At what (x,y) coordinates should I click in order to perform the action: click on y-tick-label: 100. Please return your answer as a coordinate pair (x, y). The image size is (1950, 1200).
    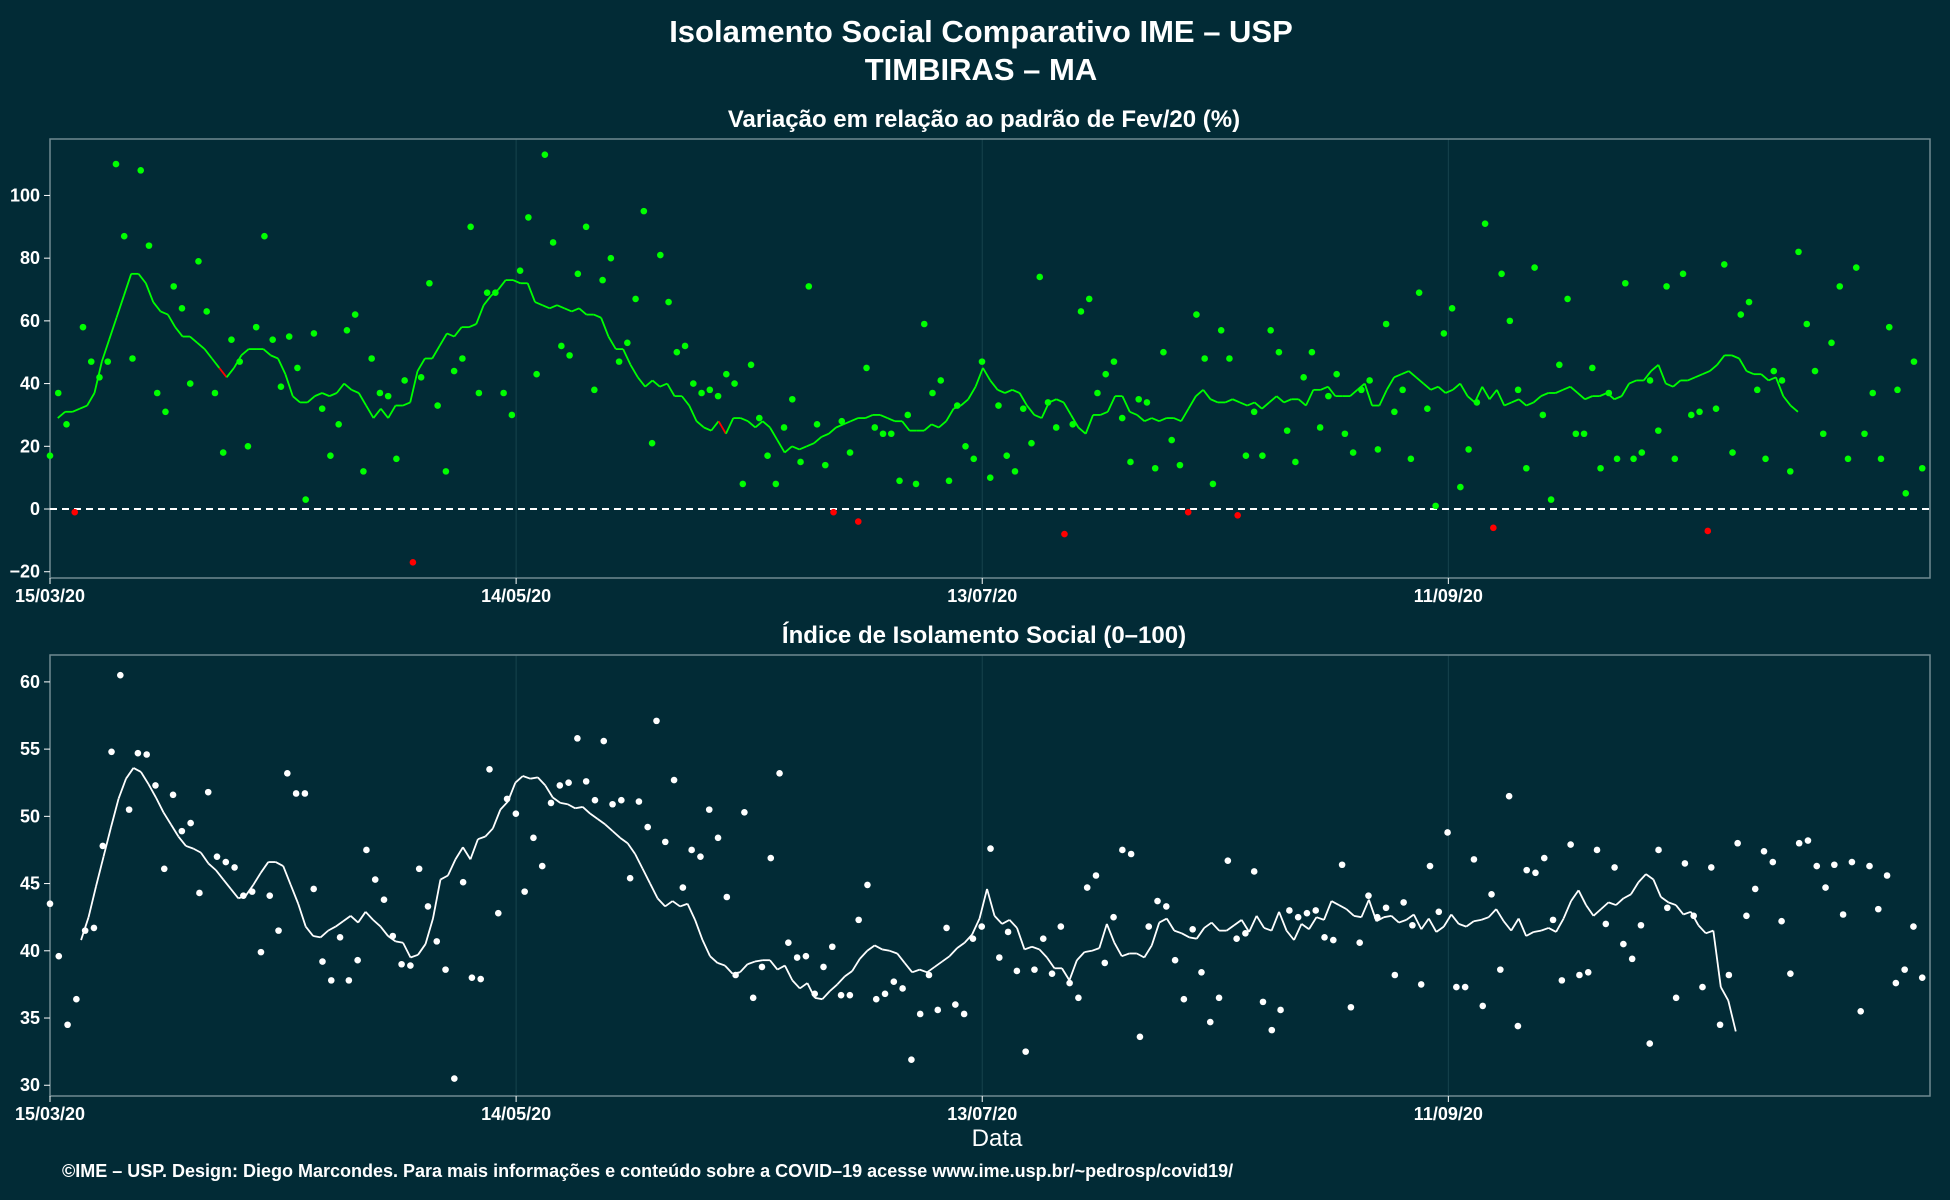
    Looking at the image, I should click on (25, 195).